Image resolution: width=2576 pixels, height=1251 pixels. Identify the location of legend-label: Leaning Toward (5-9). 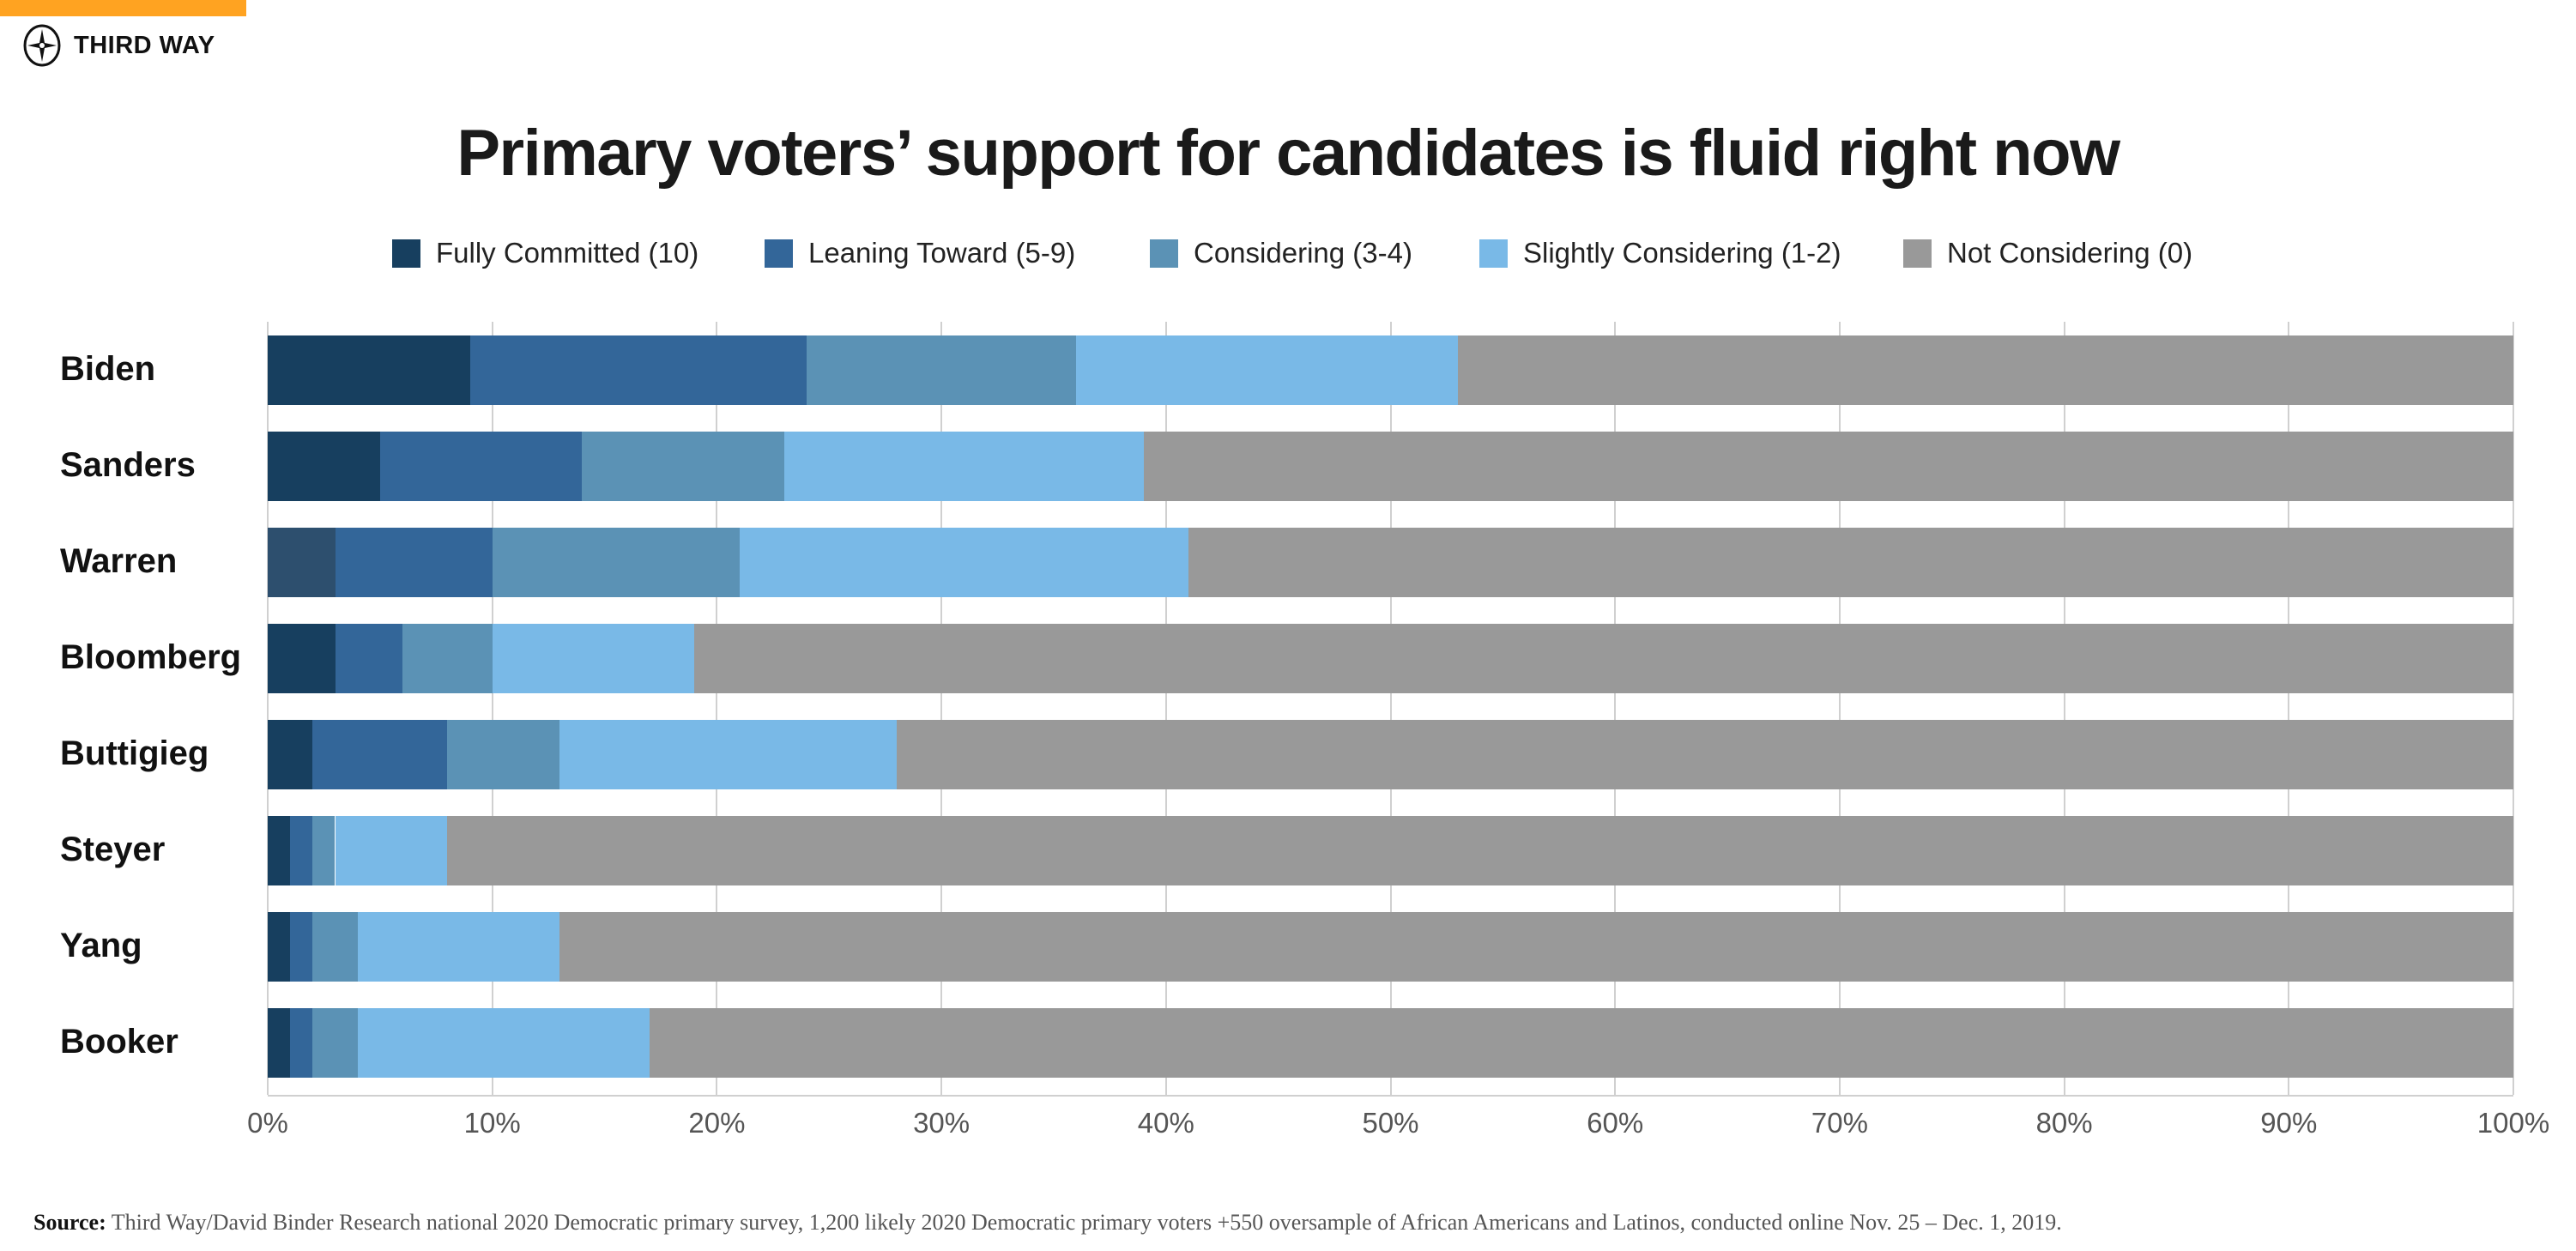
(942, 253).